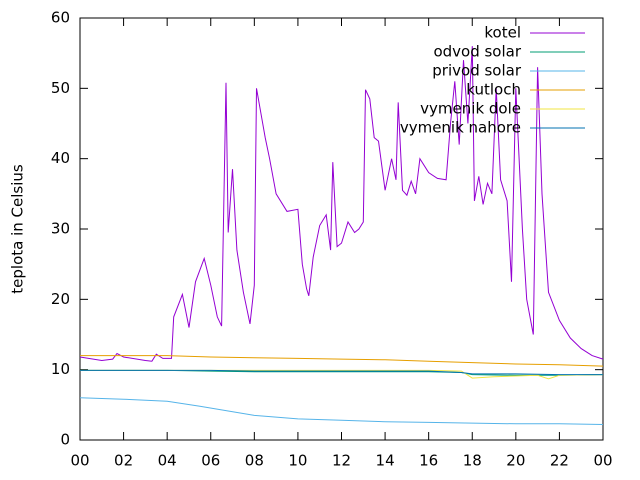 The width and height of the screenshot is (640, 480). What do you see at coordinates (18, 229) in the screenshot?
I see `y-axis-label: teplota in Celsius` at bounding box center [18, 229].